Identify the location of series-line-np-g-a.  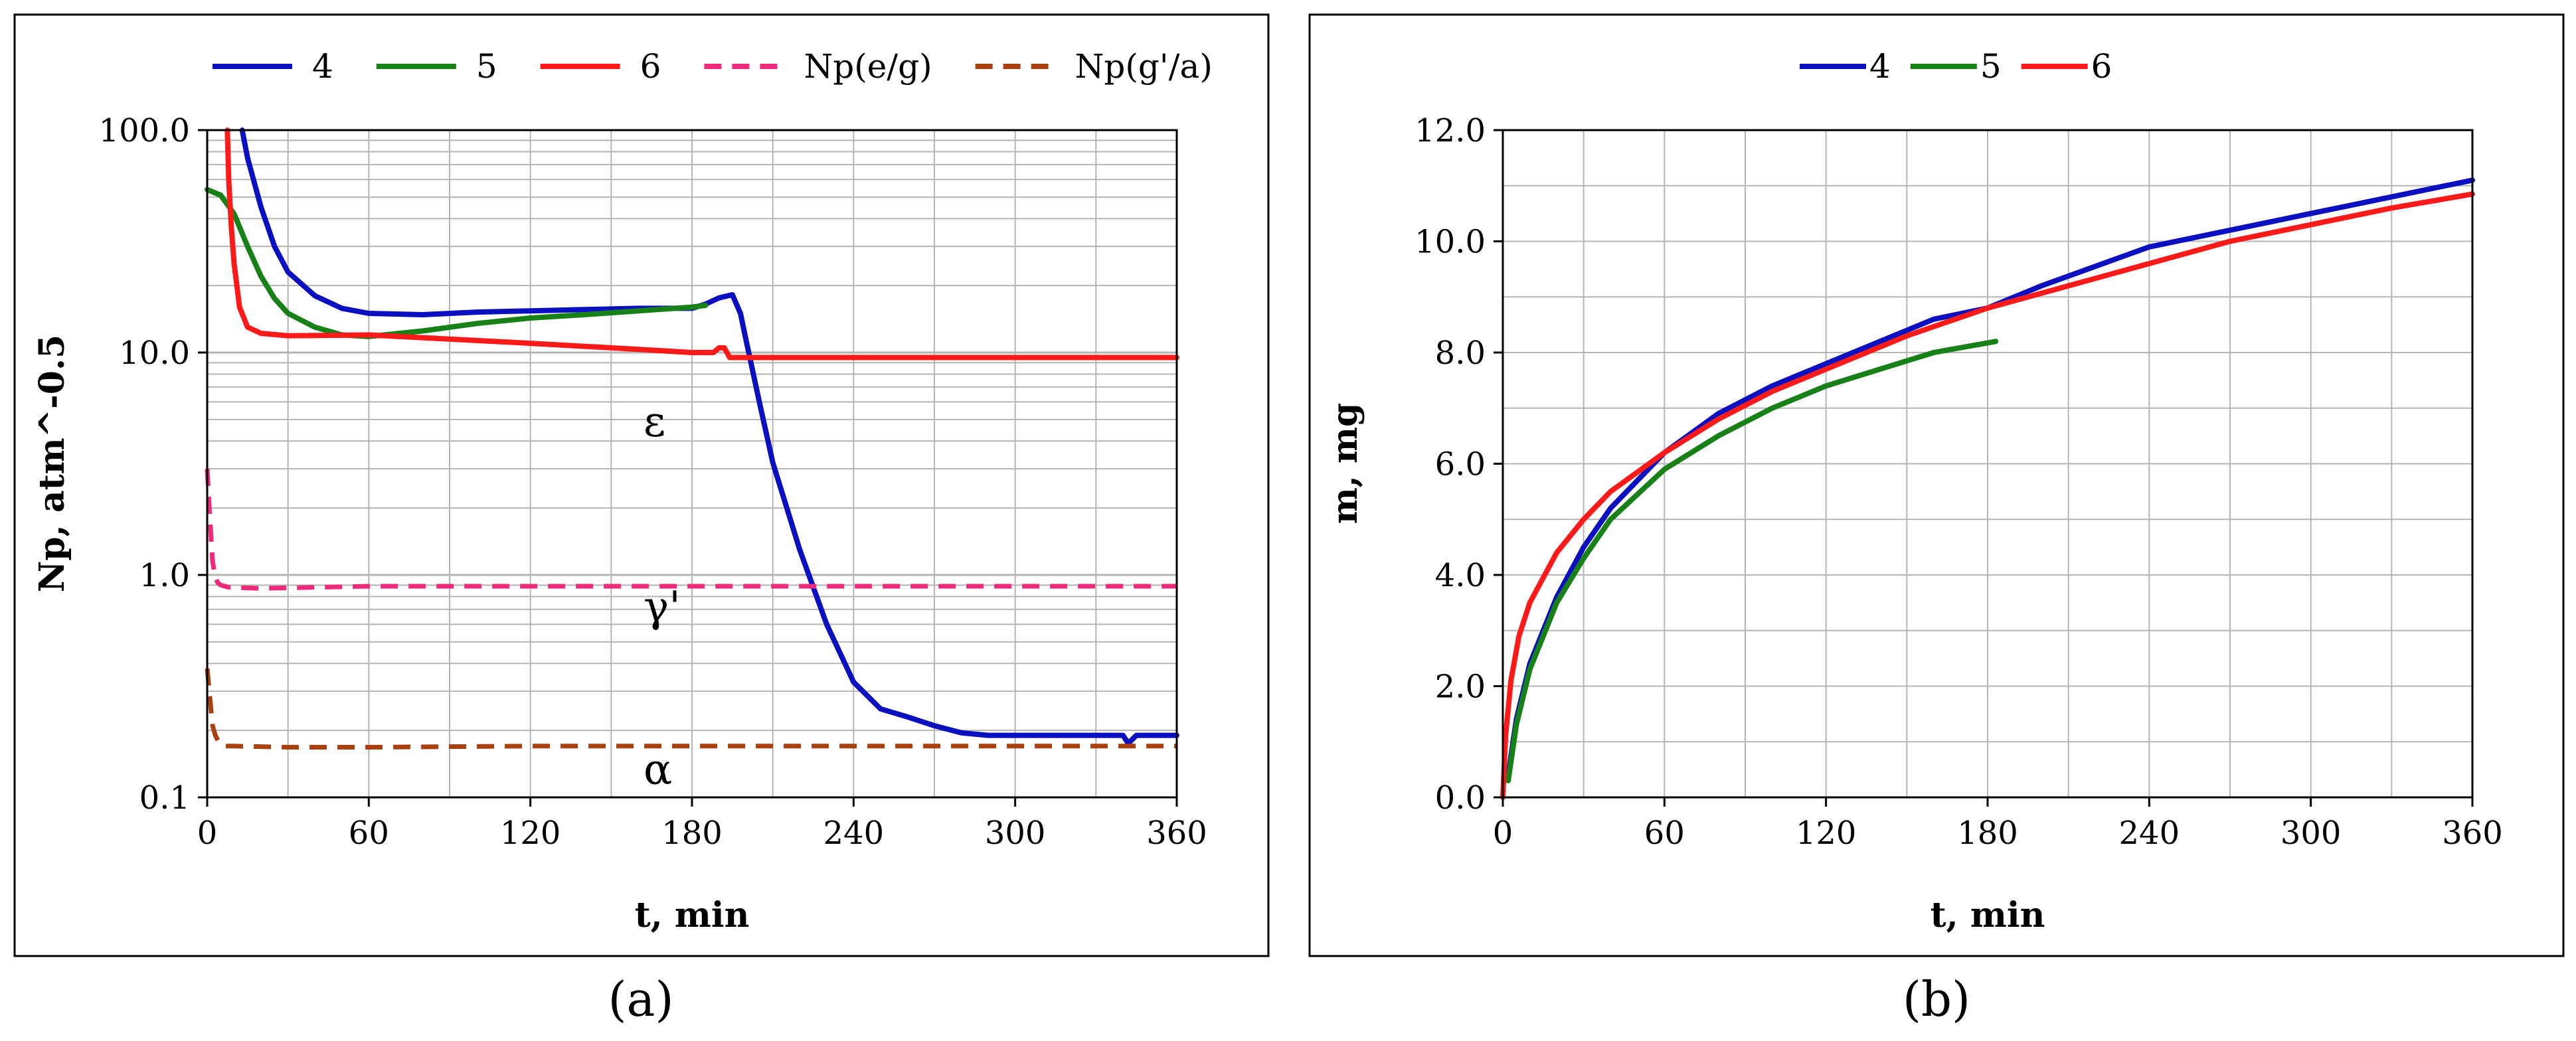
(691, 709).